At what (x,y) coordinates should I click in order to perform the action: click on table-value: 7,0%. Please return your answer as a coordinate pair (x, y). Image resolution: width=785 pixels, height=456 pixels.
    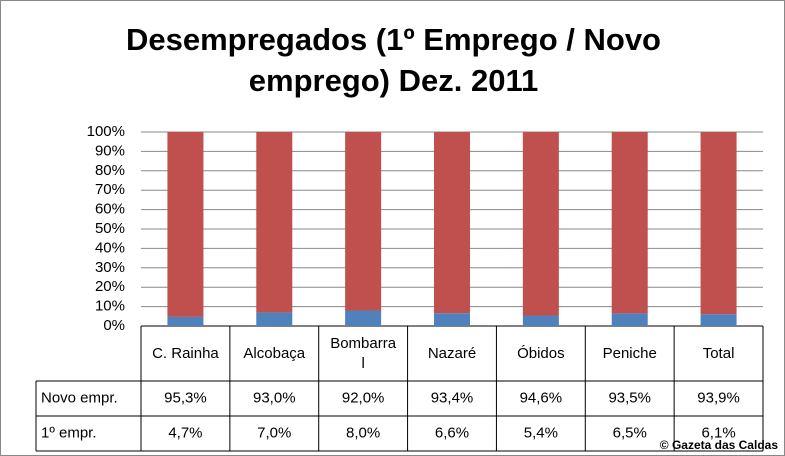
    Looking at the image, I should click on (274, 432).